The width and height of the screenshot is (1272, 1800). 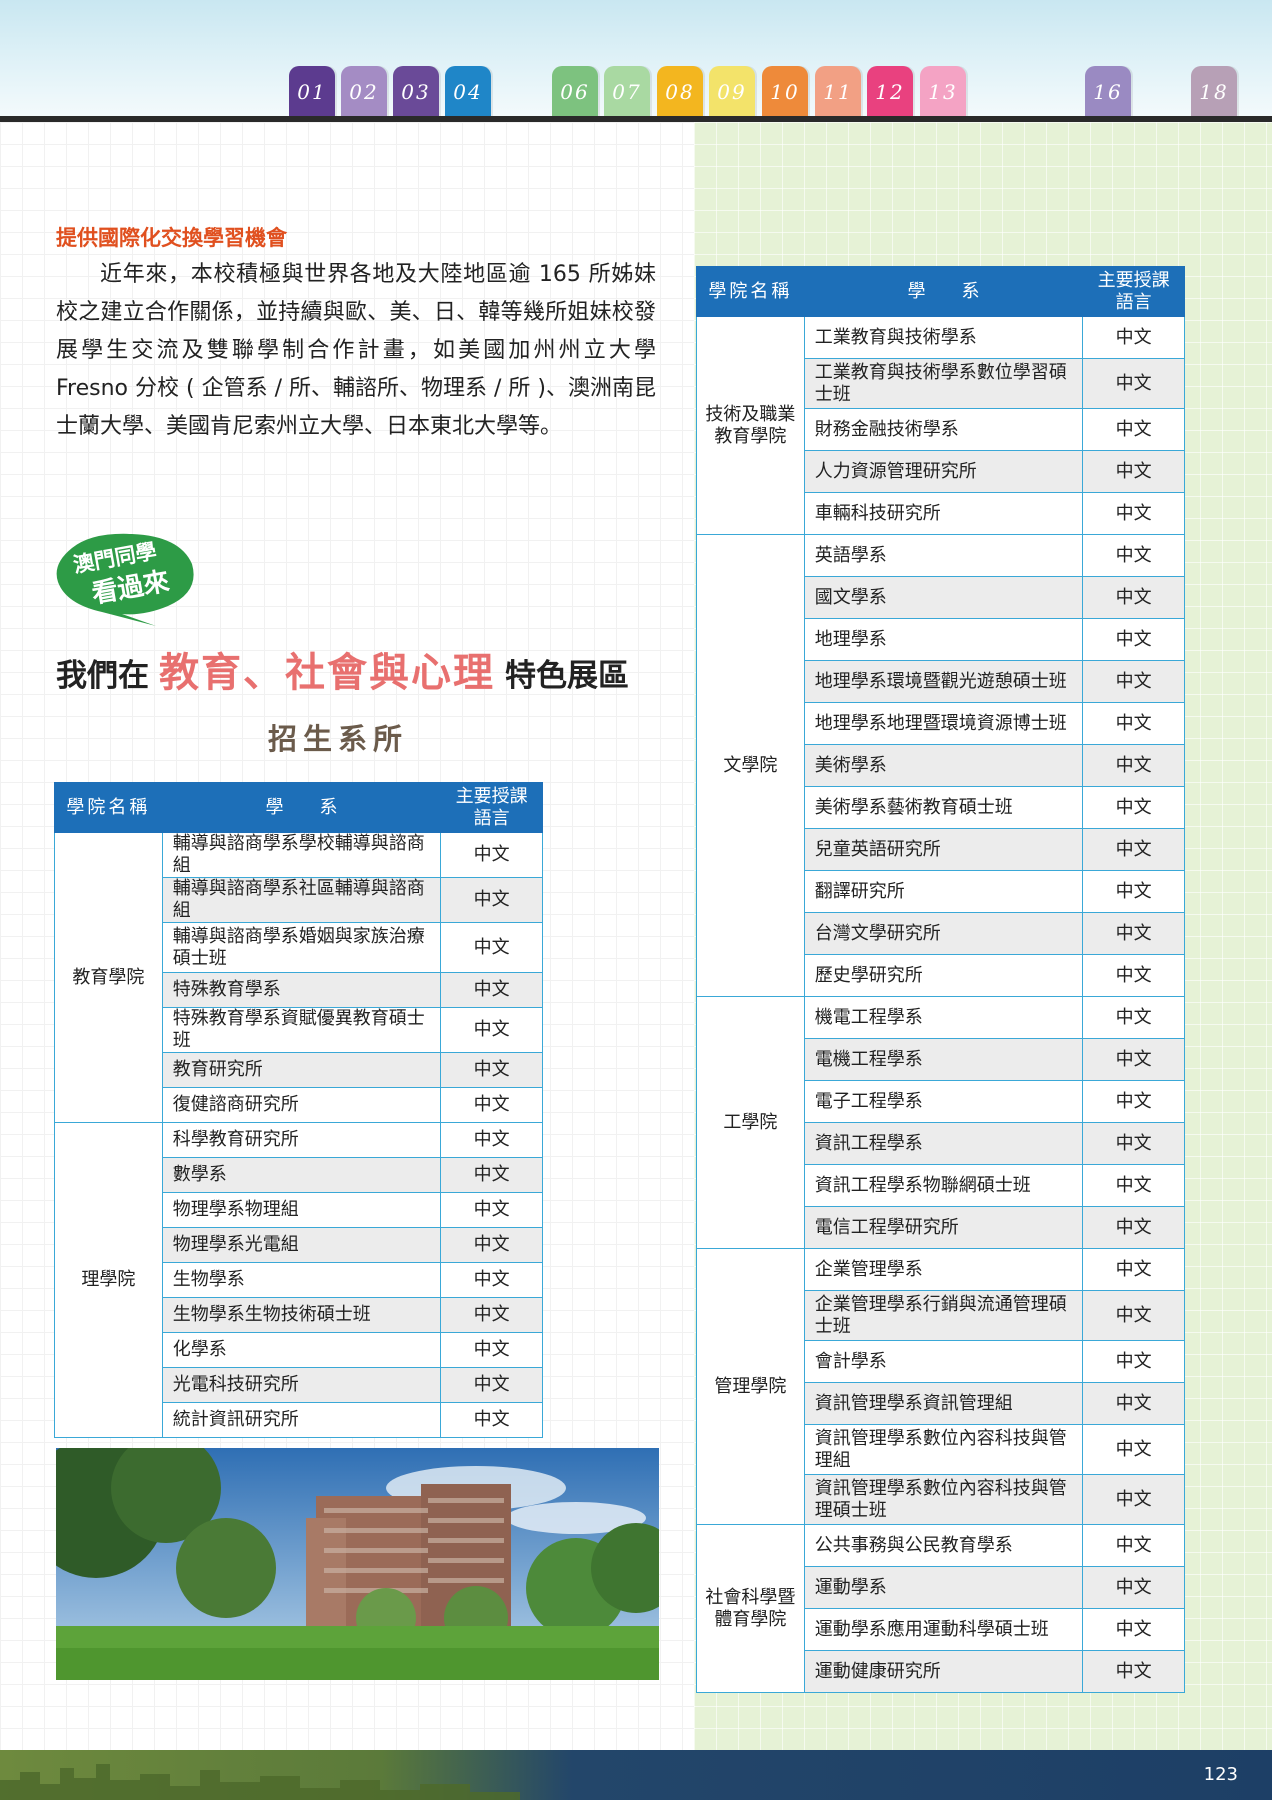 I want to click on chapter-tab-18: 18, so click(x=1214, y=91).